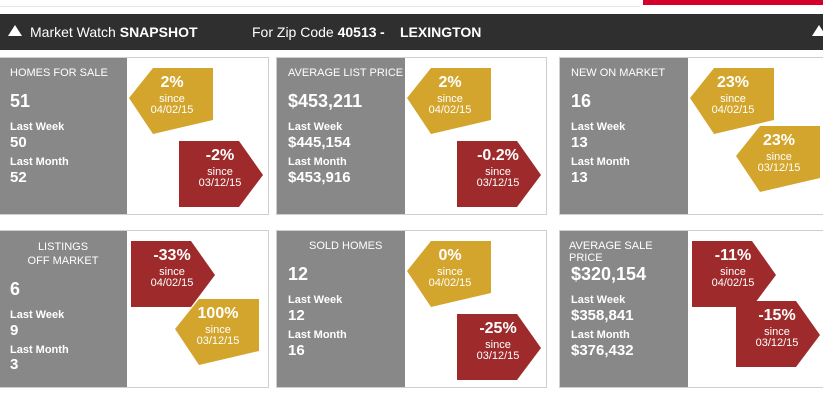  I want to click on month-change-percent: 23%, so click(779, 140).